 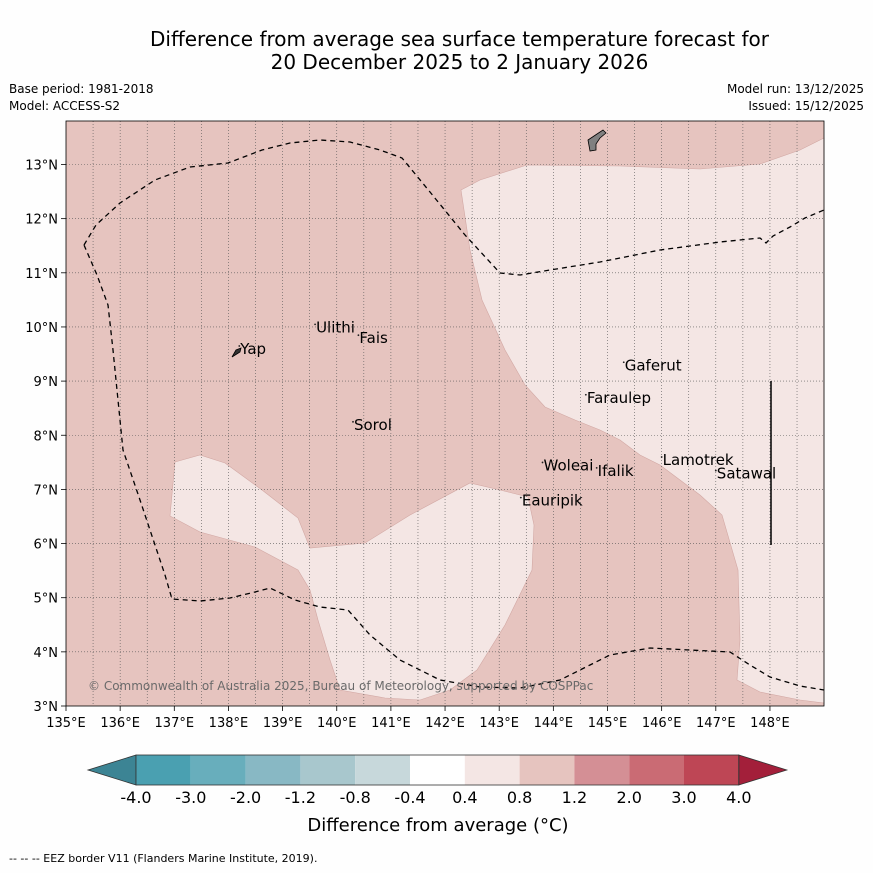 I want to click on y-tick-label: 8°N, so click(x=46, y=436).